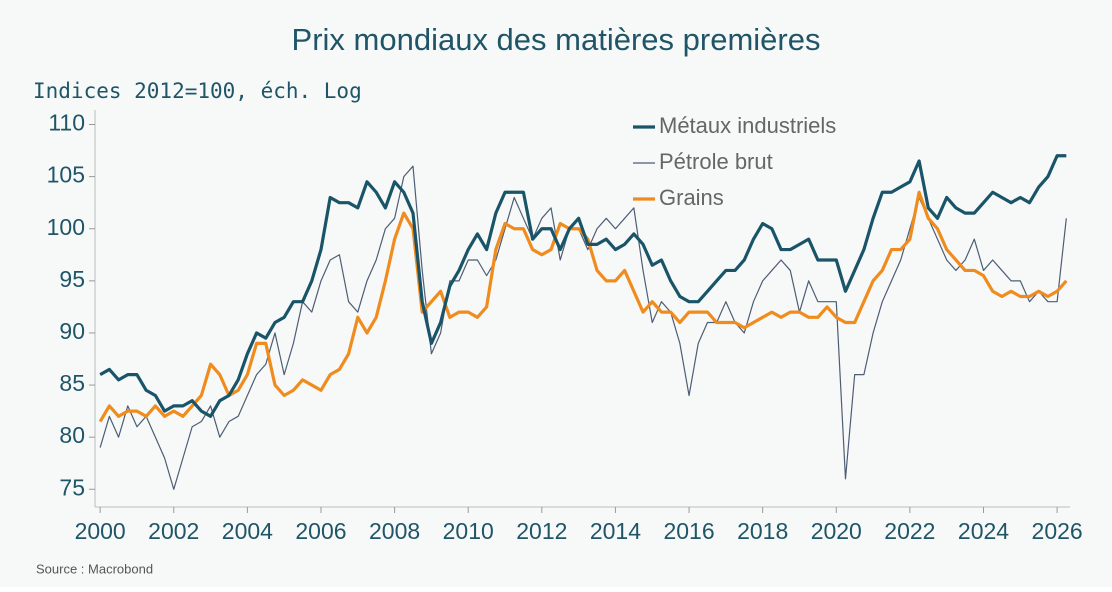 The width and height of the screenshot is (1112, 592). Describe the element at coordinates (762, 531) in the screenshot. I see `x-tick-label: 2018` at that location.